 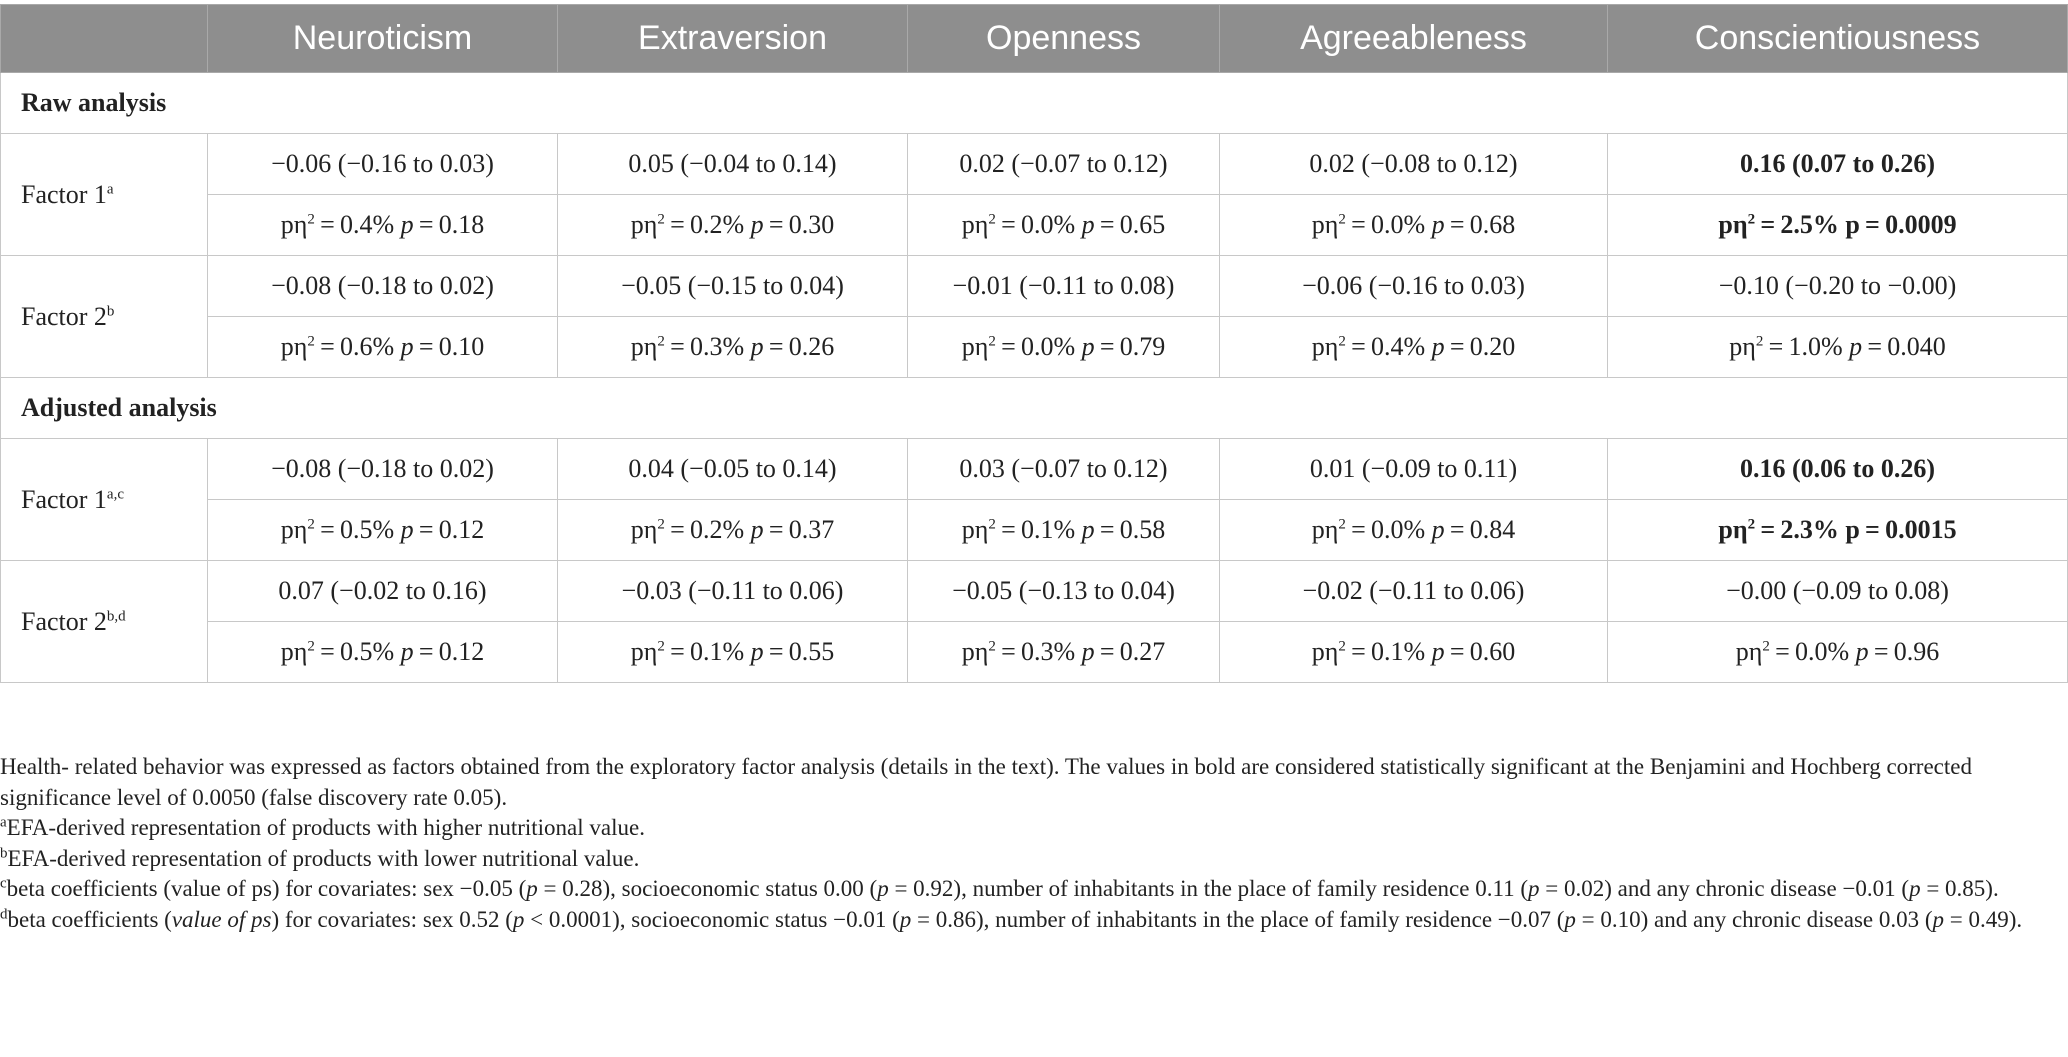 What do you see at coordinates (382, 591) in the screenshot?
I see `coef-cell: 0.07 (−0.02 to 0.16)` at bounding box center [382, 591].